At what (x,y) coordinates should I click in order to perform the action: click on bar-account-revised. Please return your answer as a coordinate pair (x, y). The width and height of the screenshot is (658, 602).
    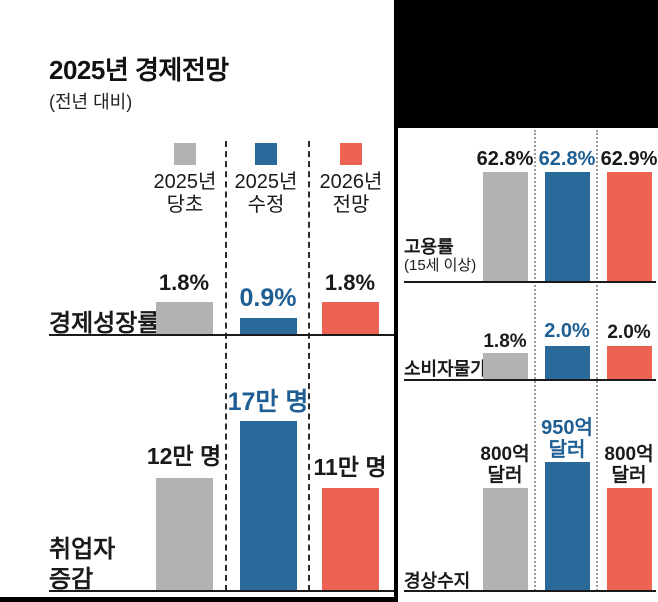
    Looking at the image, I should click on (567, 526).